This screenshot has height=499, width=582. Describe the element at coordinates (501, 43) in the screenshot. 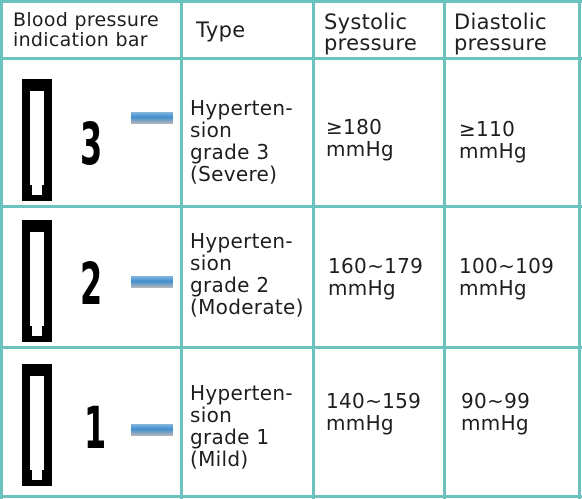

I see `header-diastolic-line2: pressure` at that location.